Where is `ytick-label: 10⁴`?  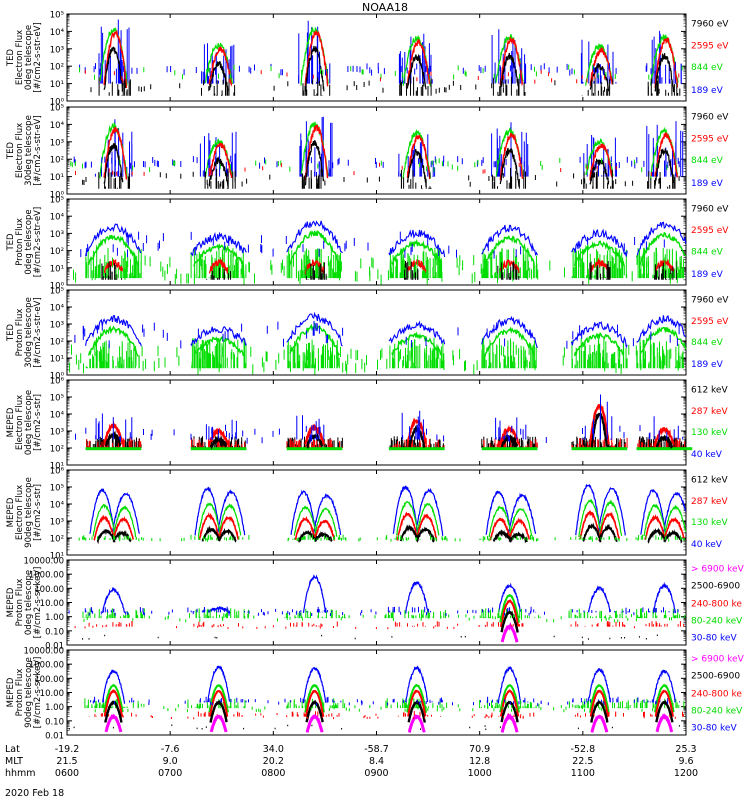 ytick-label: 10⁴ is located at coordinates (57, 126).